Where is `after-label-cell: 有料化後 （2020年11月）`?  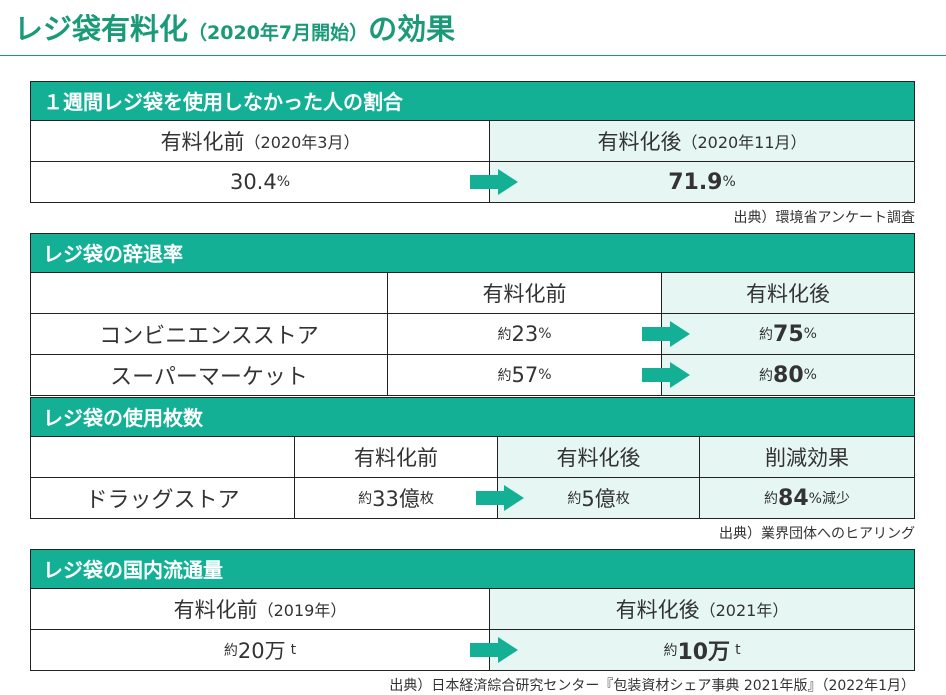 after-label-cell: 有料化後 （2020年11月） is located at coordinates (701, 141).